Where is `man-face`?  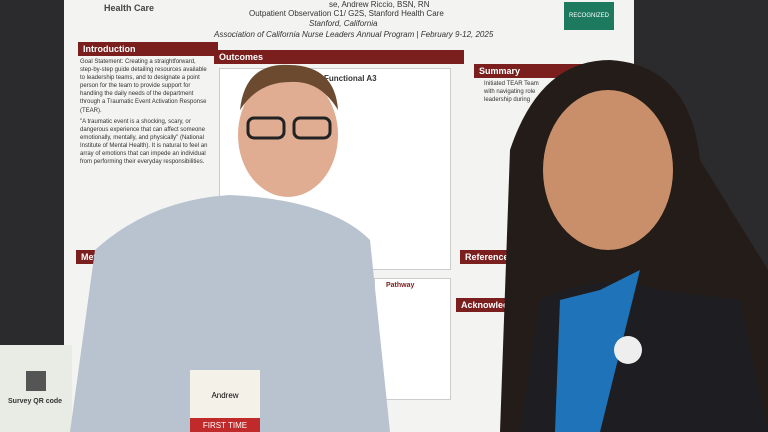 man-face is located at coordinates (288, 135).